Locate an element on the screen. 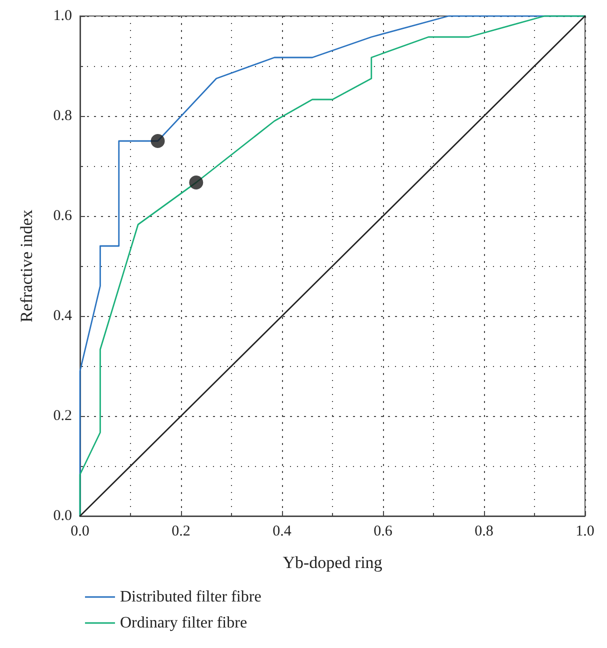  x-tick-label: 0.4 is located at coordinates (282, 532).